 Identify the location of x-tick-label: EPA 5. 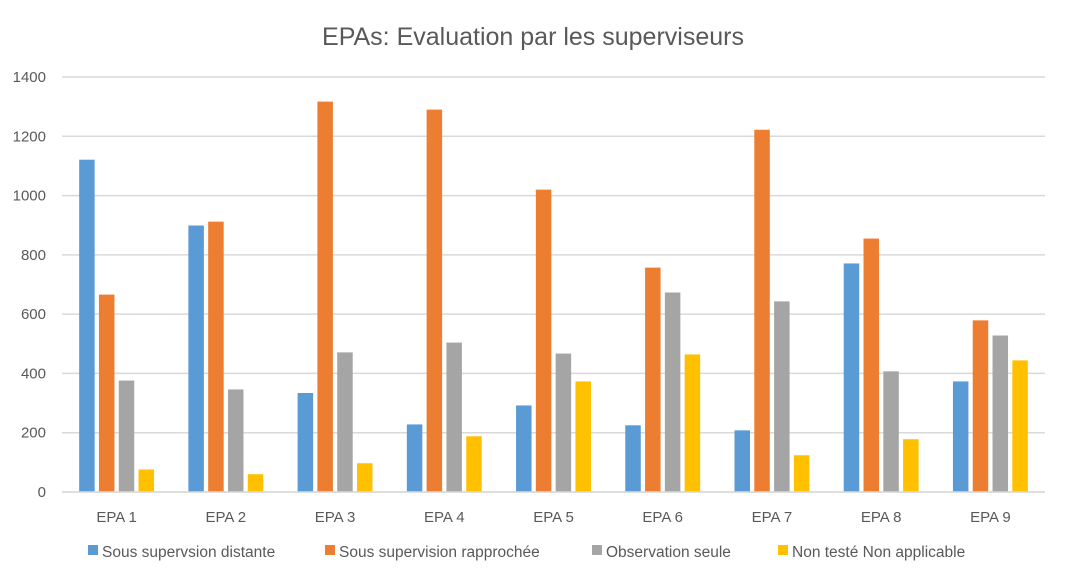
(553, 517).